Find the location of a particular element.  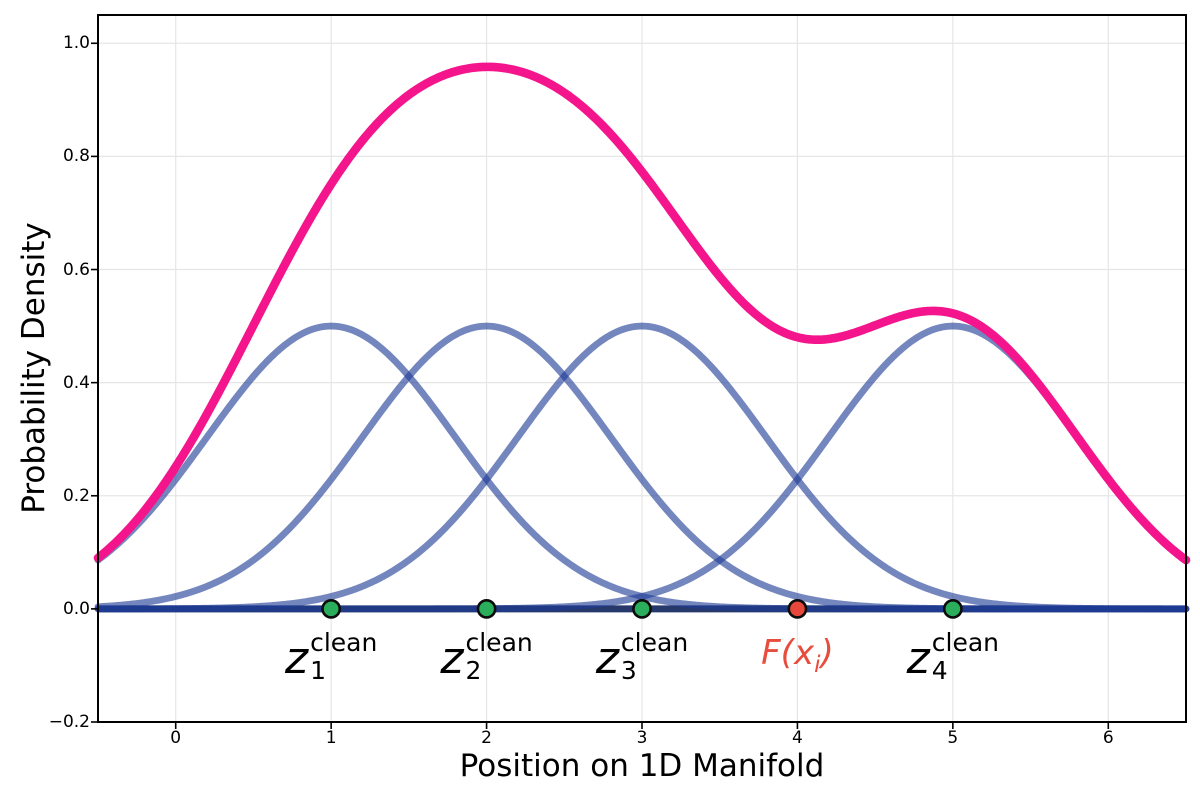

y-tick-label: 0.6 is located at coordinates (76, 269).